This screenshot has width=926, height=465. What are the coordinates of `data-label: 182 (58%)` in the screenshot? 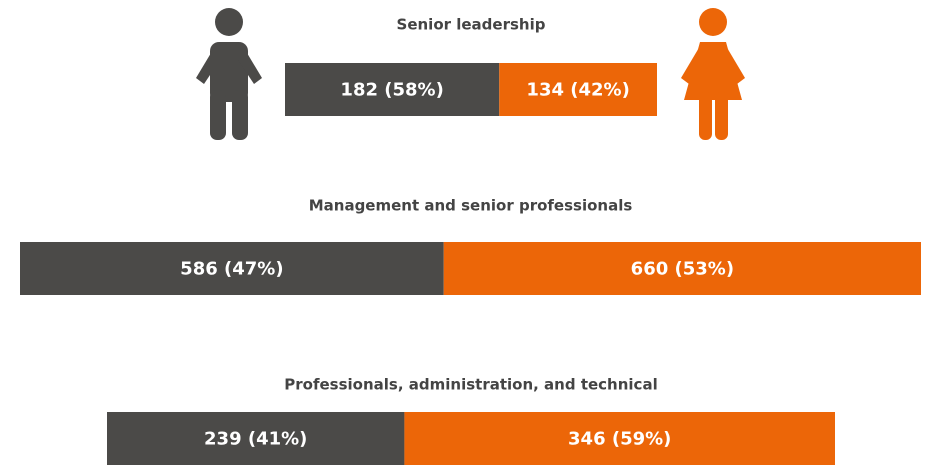 It's located at (391, 90).